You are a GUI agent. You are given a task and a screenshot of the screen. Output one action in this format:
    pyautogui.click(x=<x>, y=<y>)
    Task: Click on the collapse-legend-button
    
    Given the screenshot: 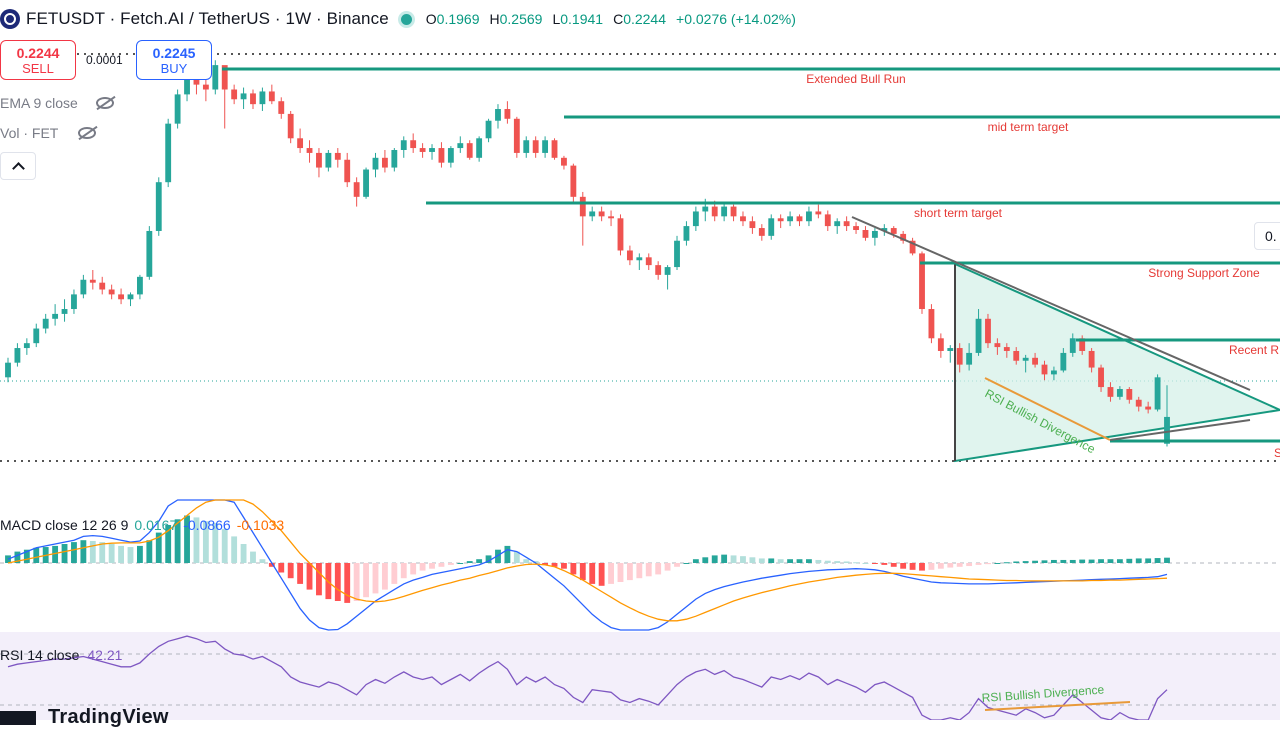 What is the action you would take?
    pyautogui.click(x=18, y=166)
    